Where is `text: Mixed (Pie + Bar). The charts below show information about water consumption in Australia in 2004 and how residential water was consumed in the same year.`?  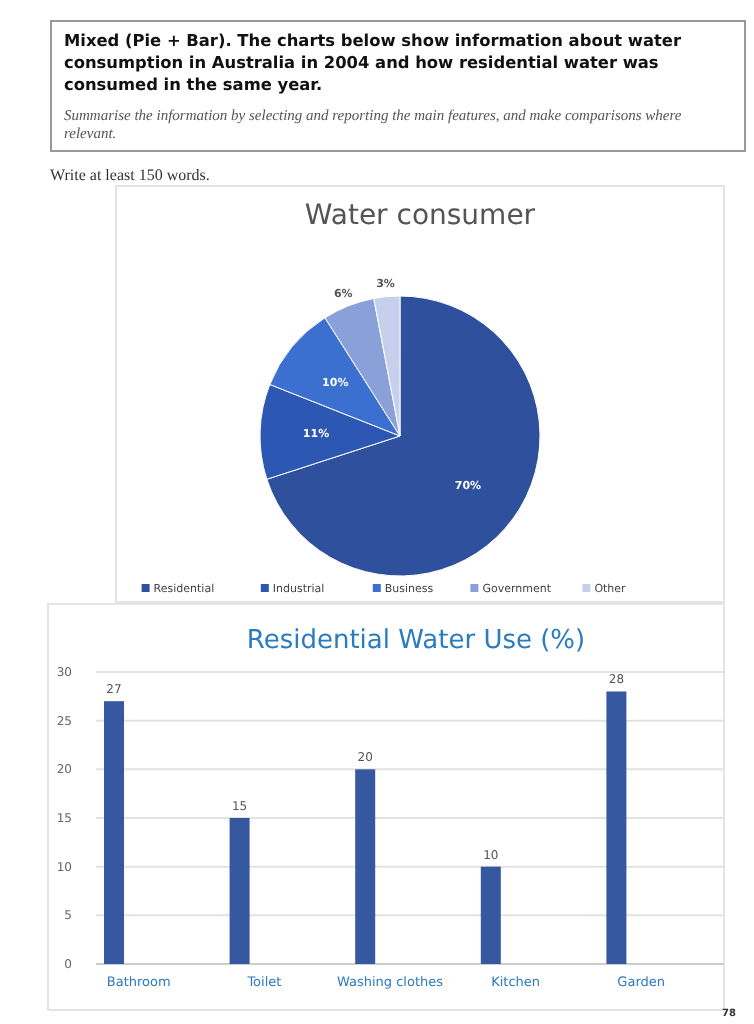 text: Mixed (Pie + Bar). The charts below show information about water consumption in Australia in 2004 and how residential water was consumed in the same year. is located at coordinates (374, 63).